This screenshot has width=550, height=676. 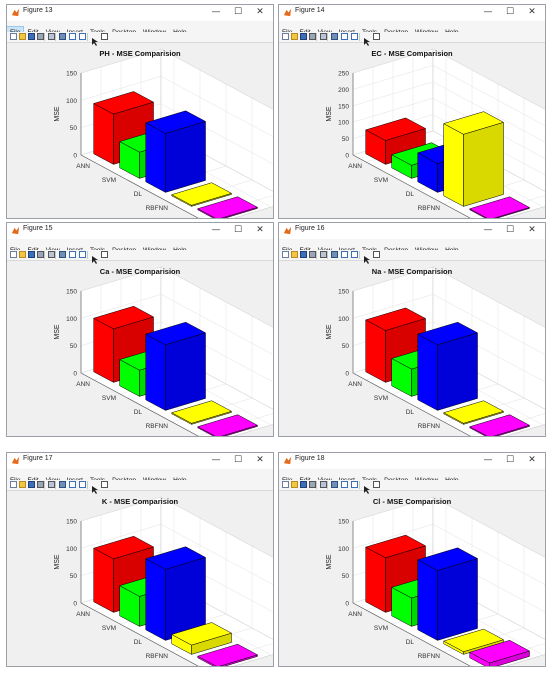 What do you see at coordinates (140, 461) in the screenshot?
I see `title-bar: Figure 17 — ☐ ✕` at bounding box center [140, 461].